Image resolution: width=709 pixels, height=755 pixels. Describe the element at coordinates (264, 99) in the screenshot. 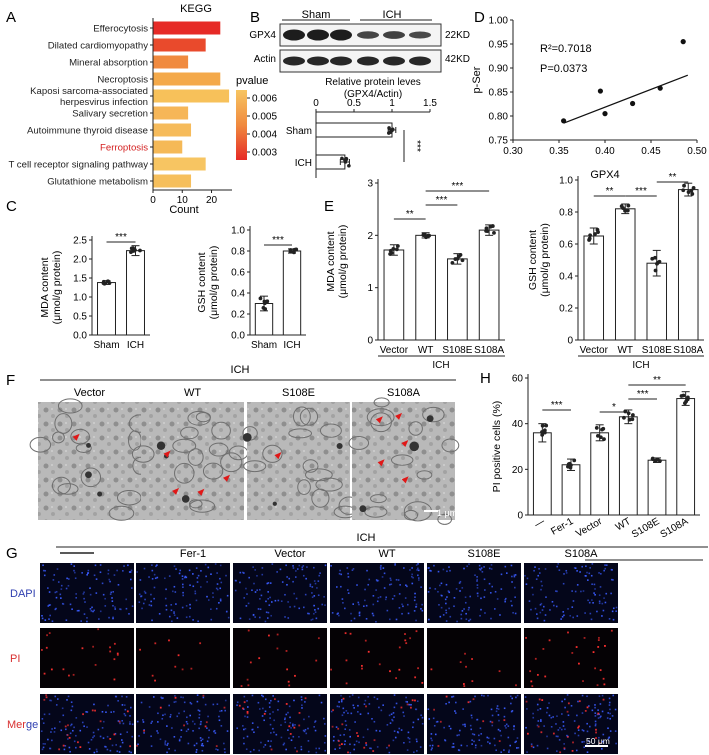

I see `pvalue-tick-label: 0.006` at that location.